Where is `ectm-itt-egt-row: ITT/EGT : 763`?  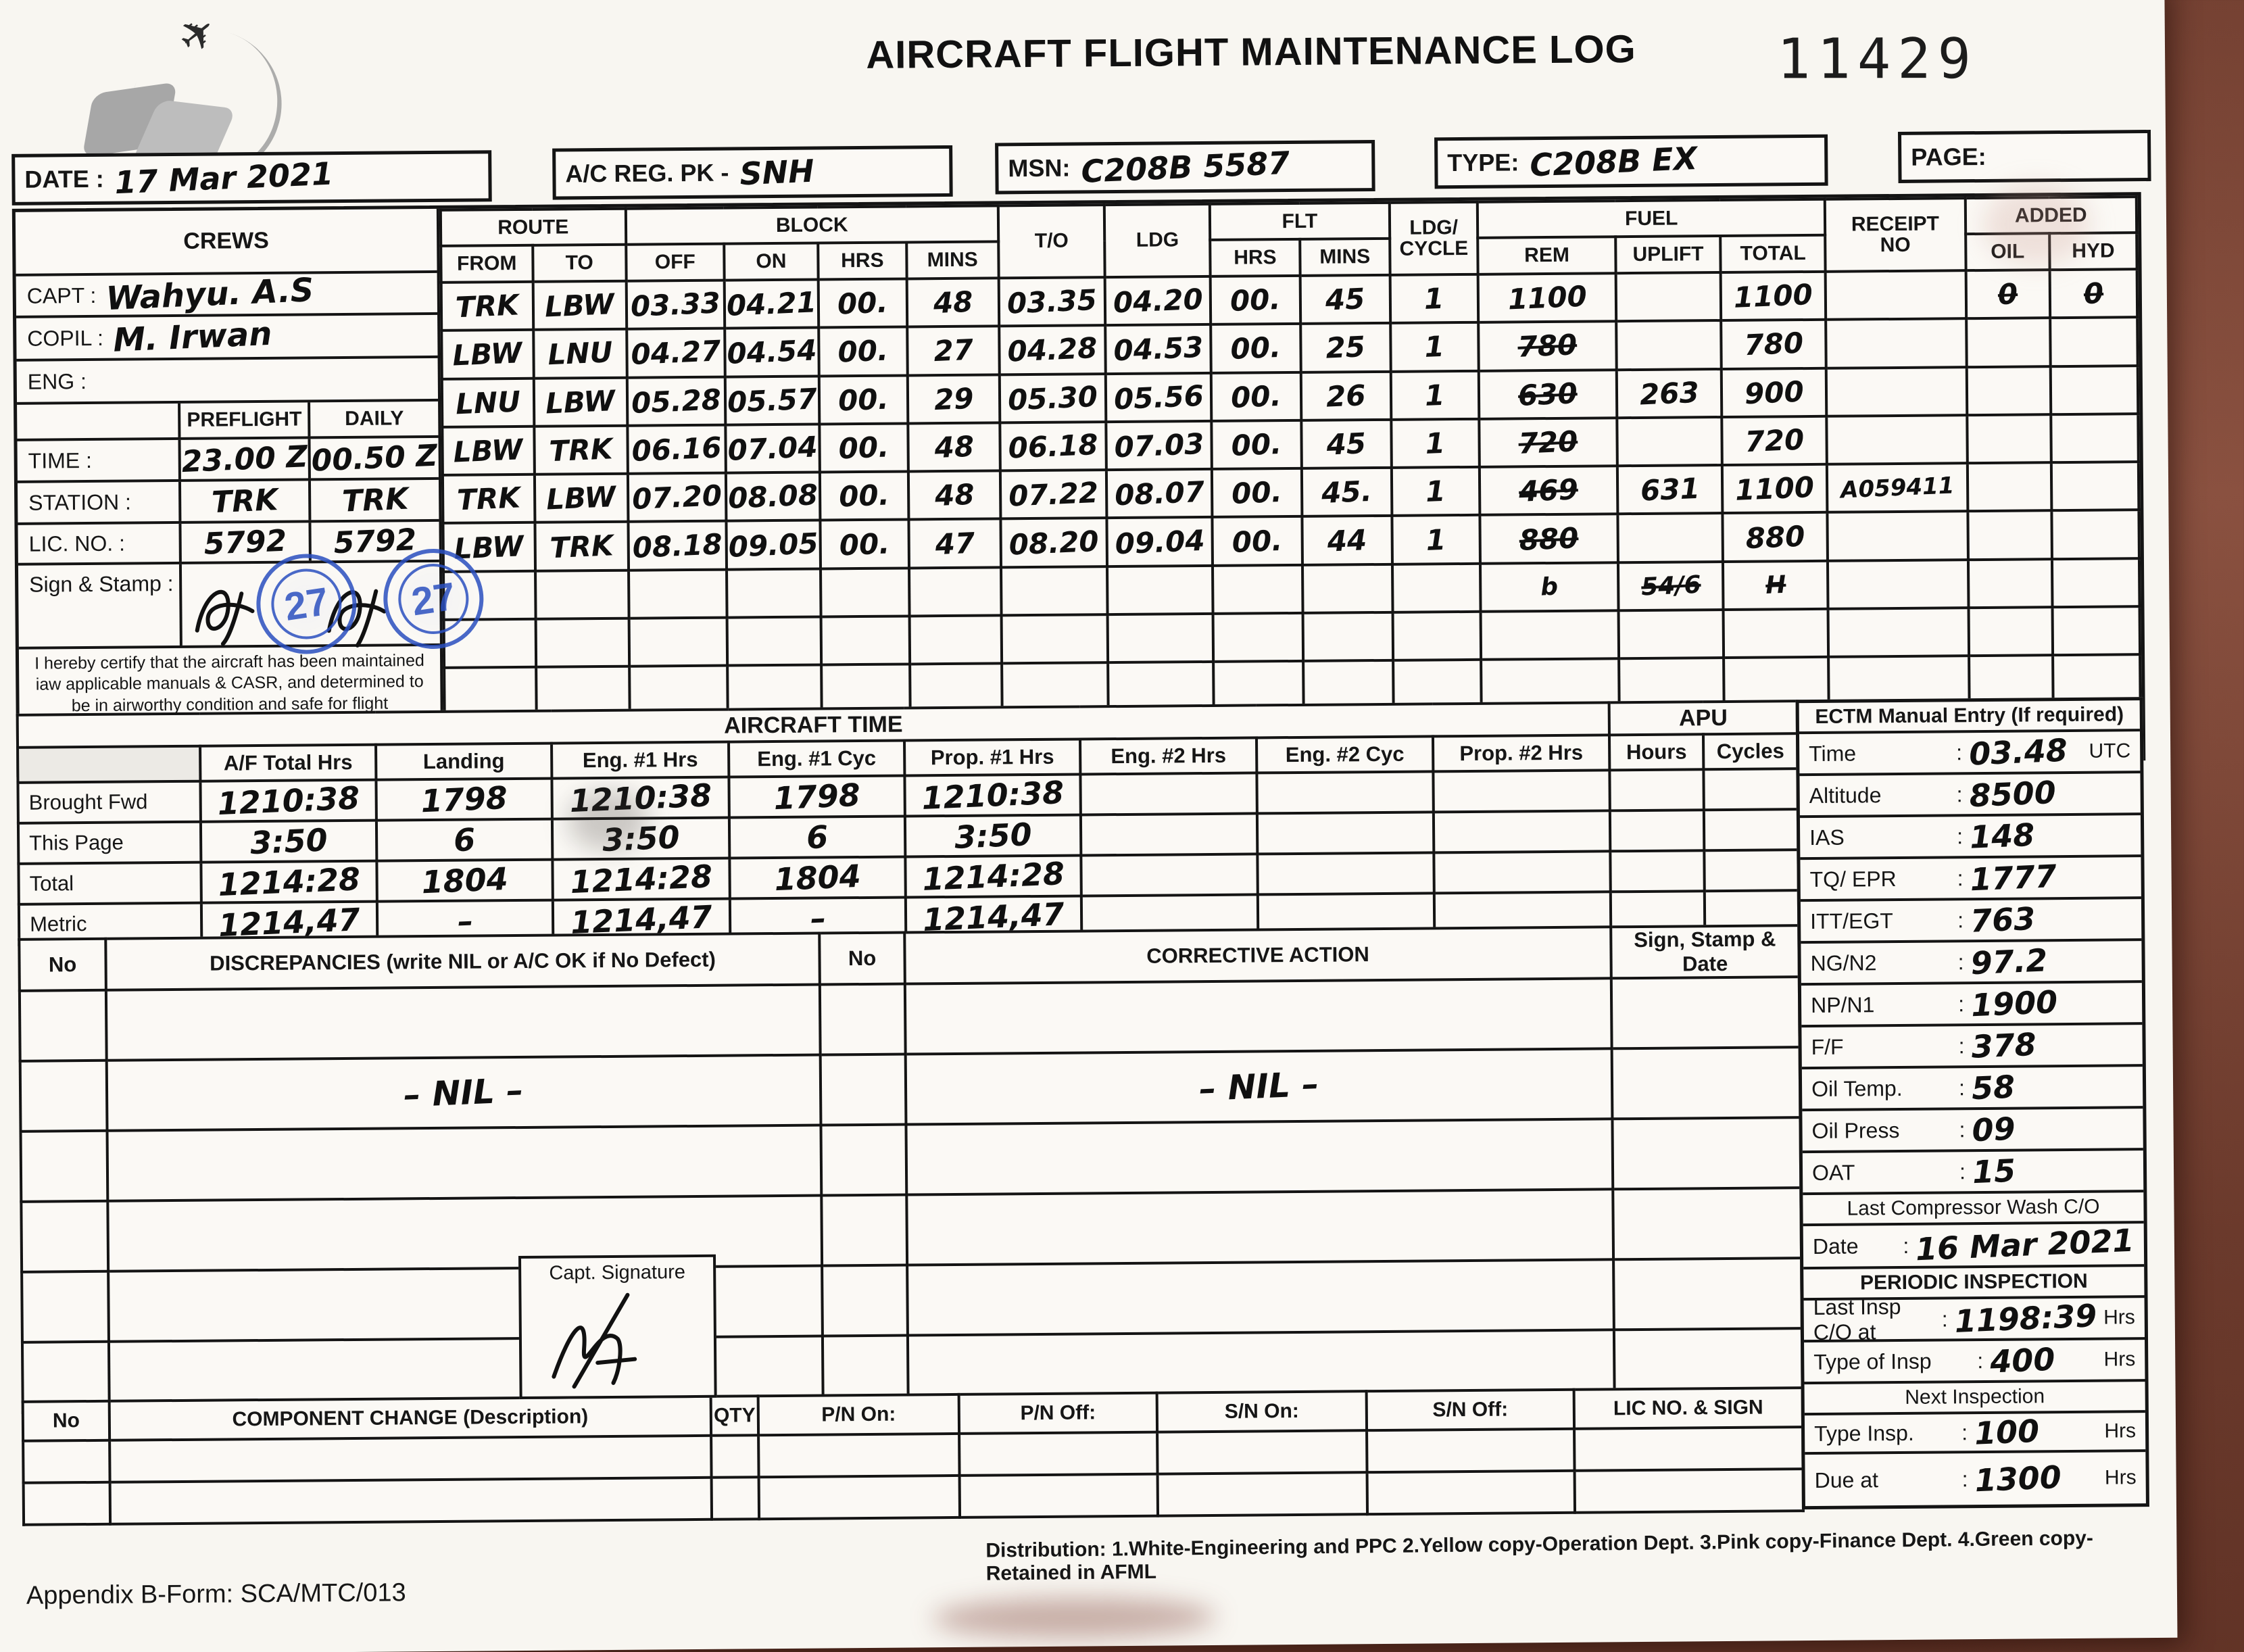
ectm-itt-egt-row: ITT/EGT : 763 is located at coordinates (1971, 921).